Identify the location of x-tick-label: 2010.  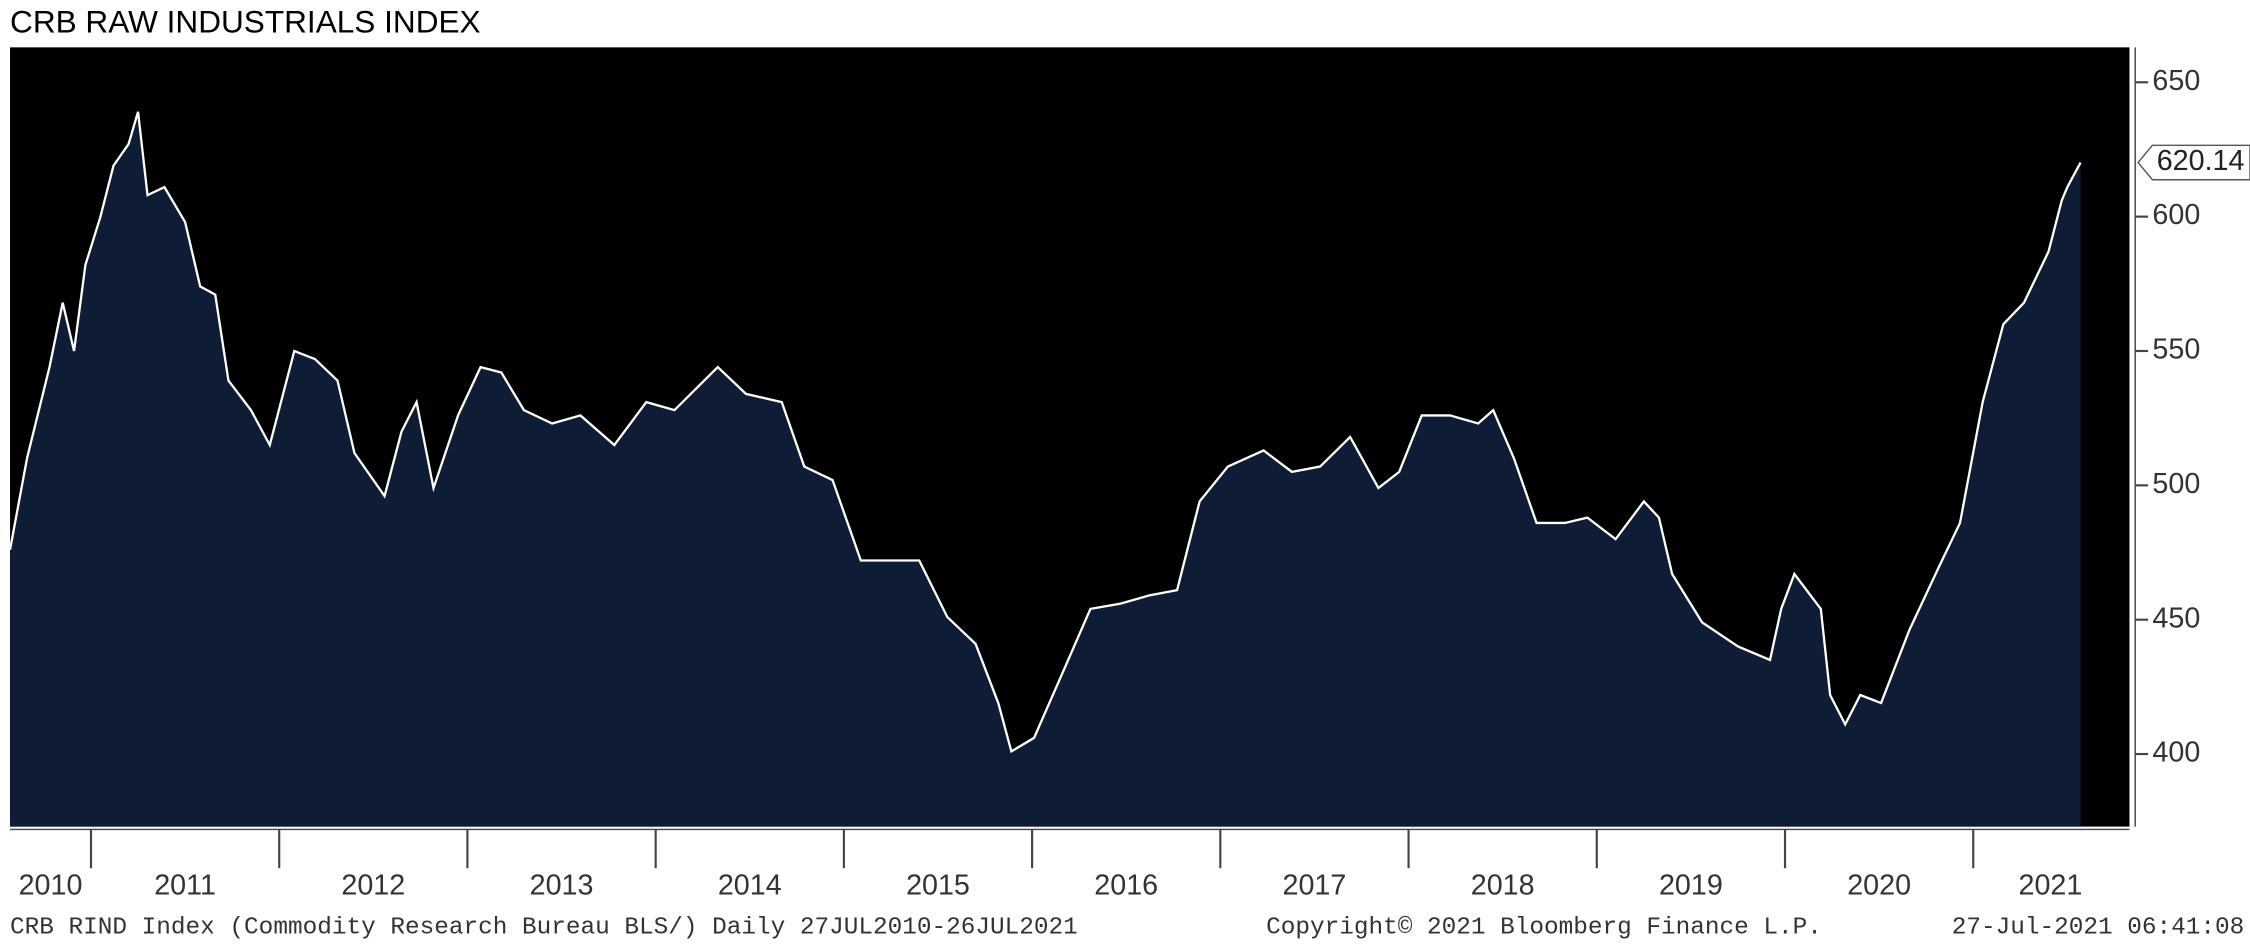
(51, 885).